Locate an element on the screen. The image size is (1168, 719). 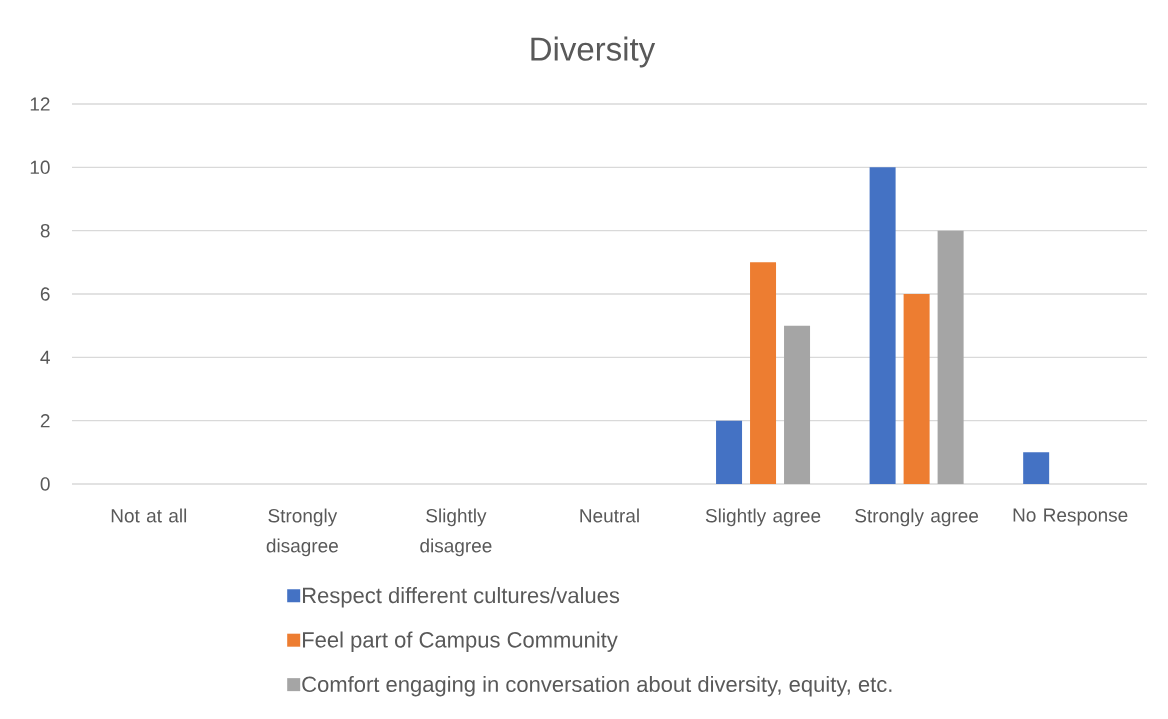
x-tick-label: Not at all is located at coordinates (149, 515).